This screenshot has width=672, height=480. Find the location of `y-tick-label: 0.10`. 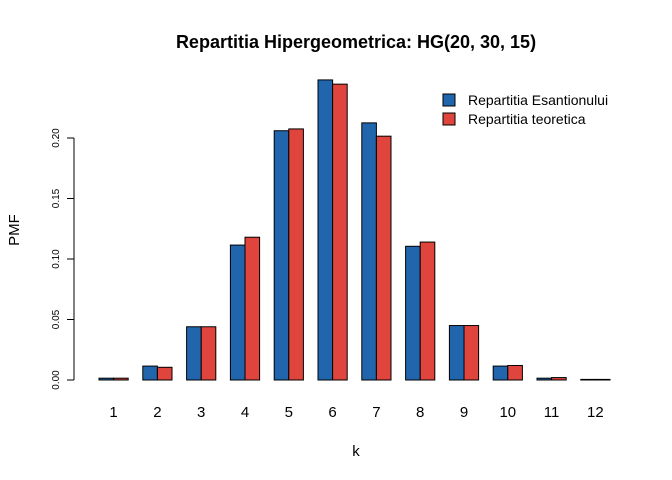

y-tick-label: 0.10 is located at coordinates (56, 259).